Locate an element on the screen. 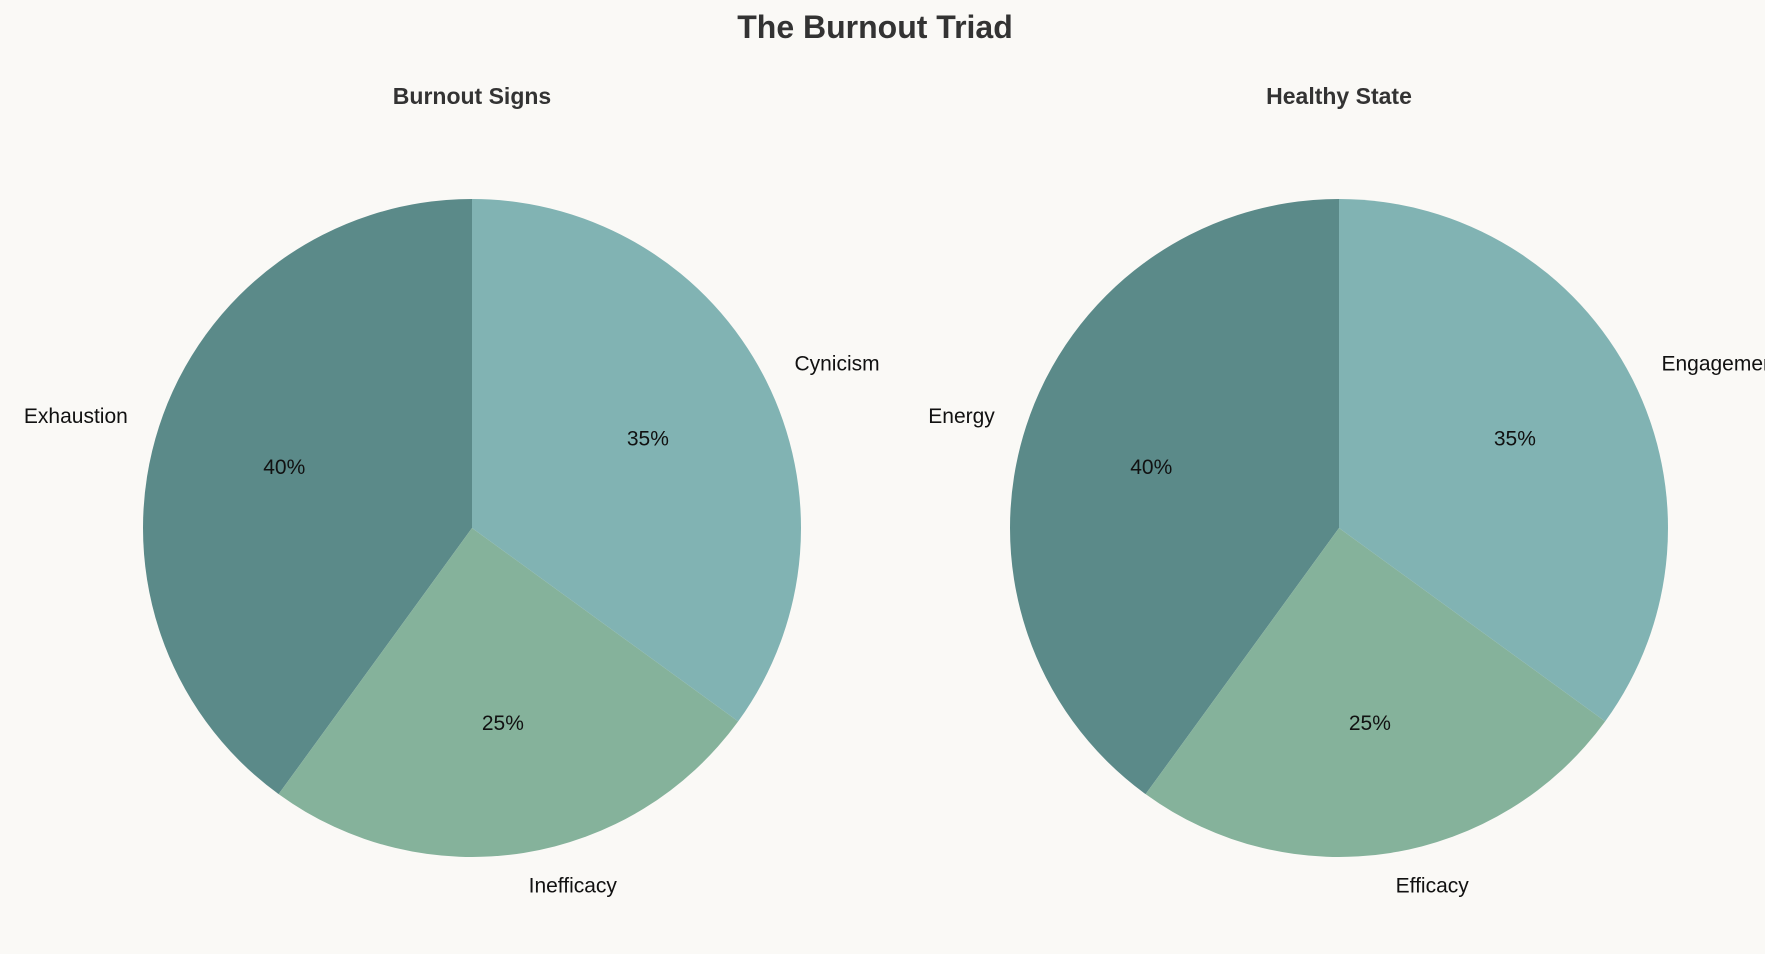 The height and width of the screenshot is (954, 1765). slice-label-efficacy: Efficacy is located at coordinates (1433, 885).